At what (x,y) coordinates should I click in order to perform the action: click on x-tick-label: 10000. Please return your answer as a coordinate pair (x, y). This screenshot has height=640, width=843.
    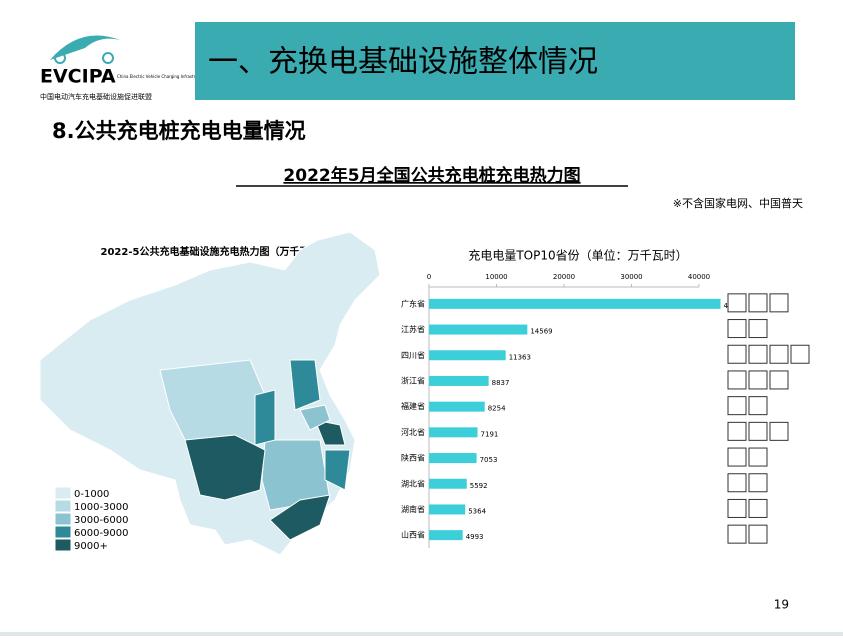
    Looking at the image, I should click on (496, 277).